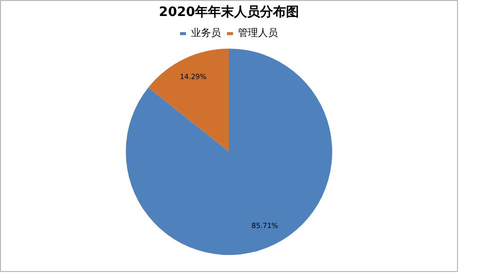  I want to click on legend-label: 业务员, so click(206, 33).